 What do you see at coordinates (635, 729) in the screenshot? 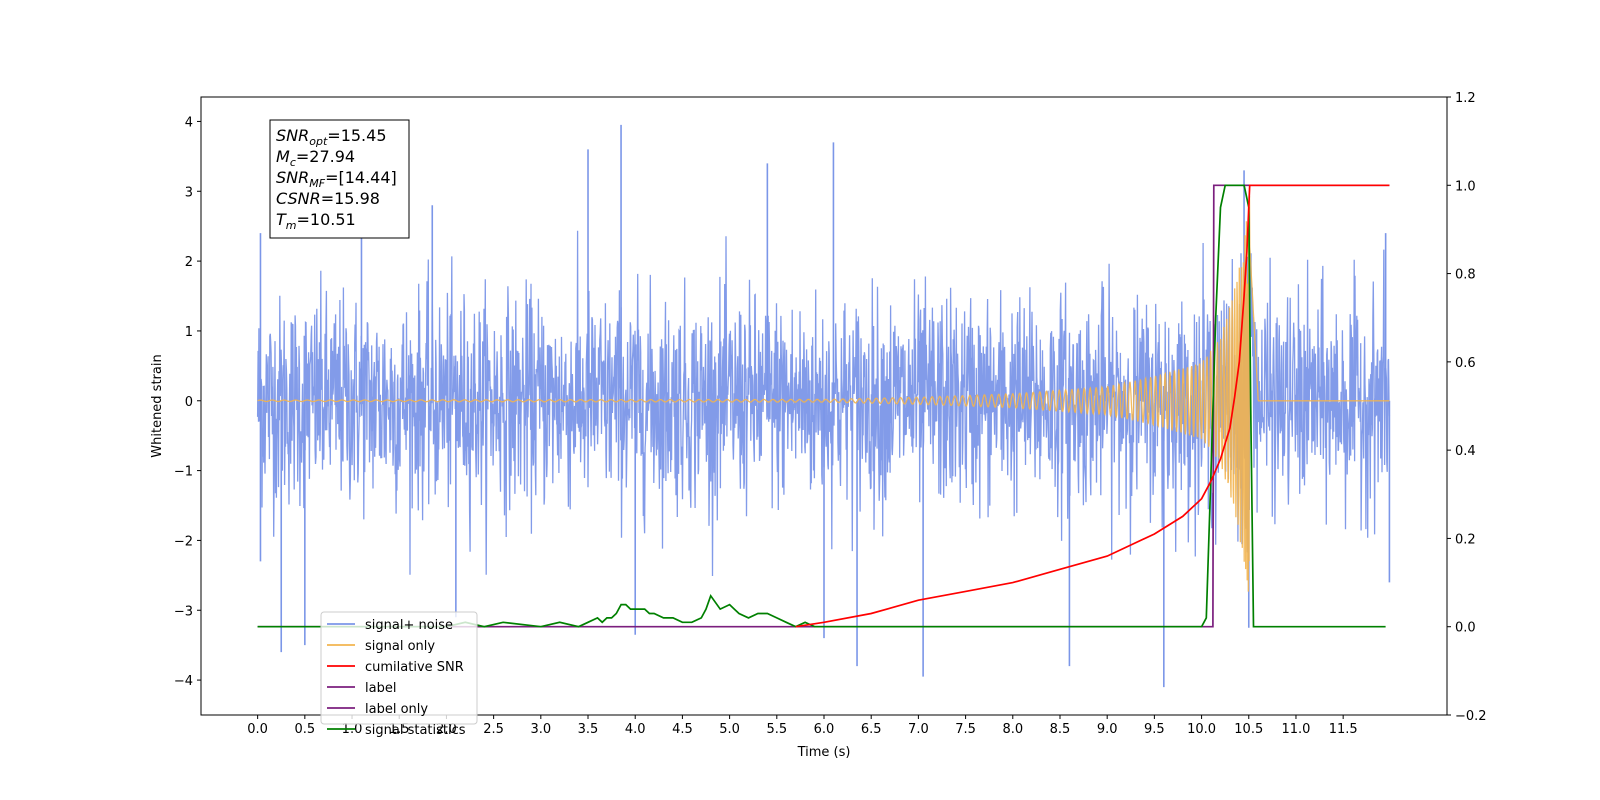
I see `x-tick-label: 4.0` at bounding box center [635, 729].